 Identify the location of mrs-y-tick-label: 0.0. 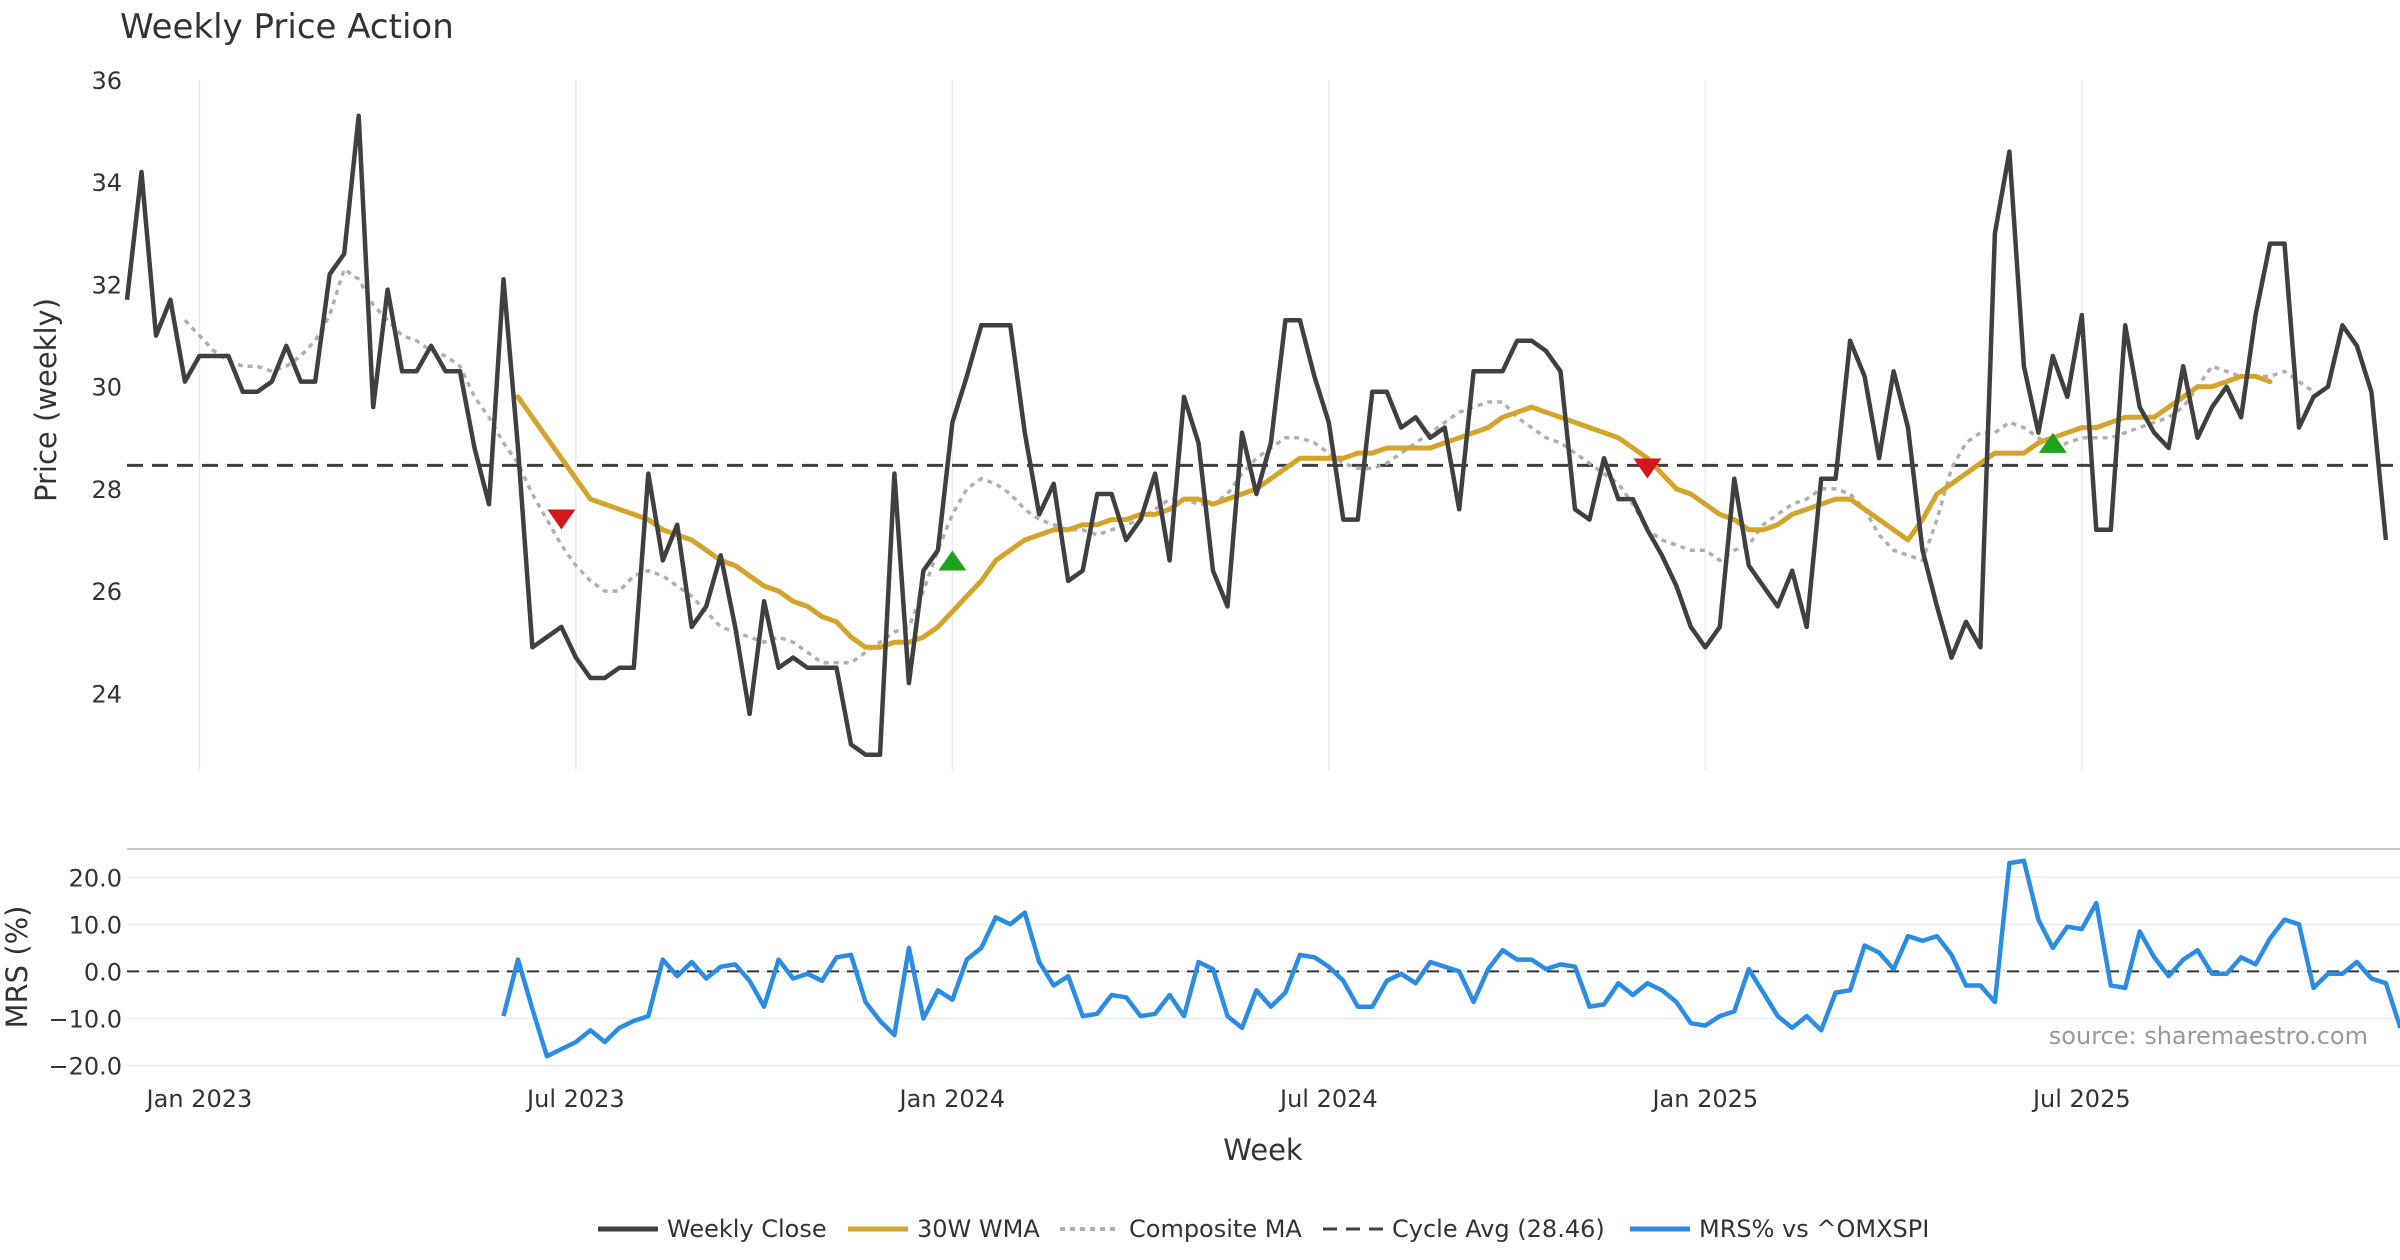
(103, 972).